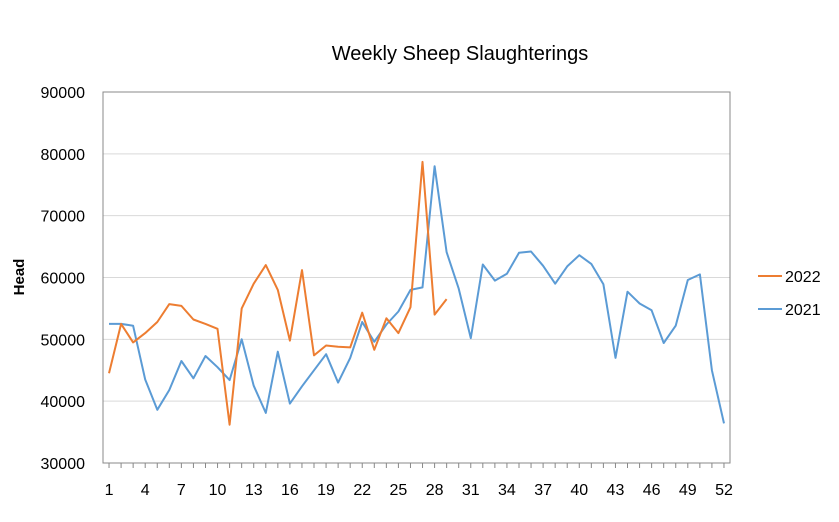 This screenshot has height=522, width=839. I want to click on x-tick-label: 34, so click(507, 490).